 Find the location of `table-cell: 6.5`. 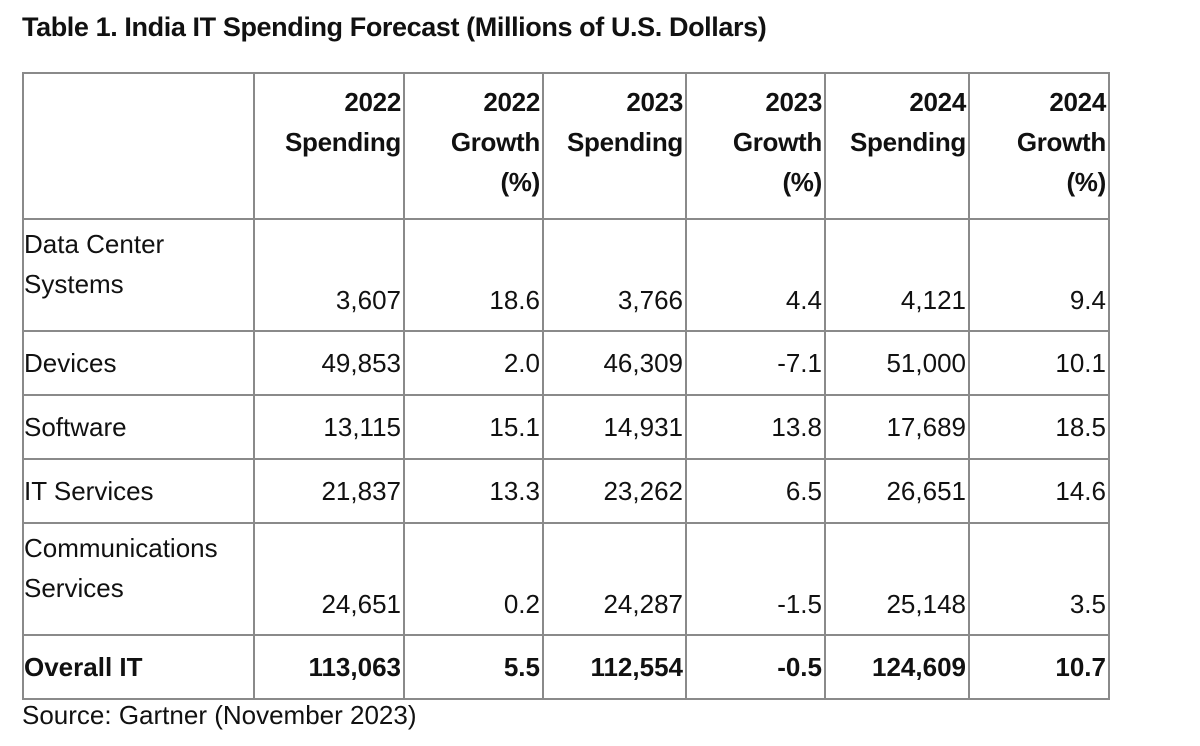

table-cell: 6.5 is located at coordinates (755, 491).